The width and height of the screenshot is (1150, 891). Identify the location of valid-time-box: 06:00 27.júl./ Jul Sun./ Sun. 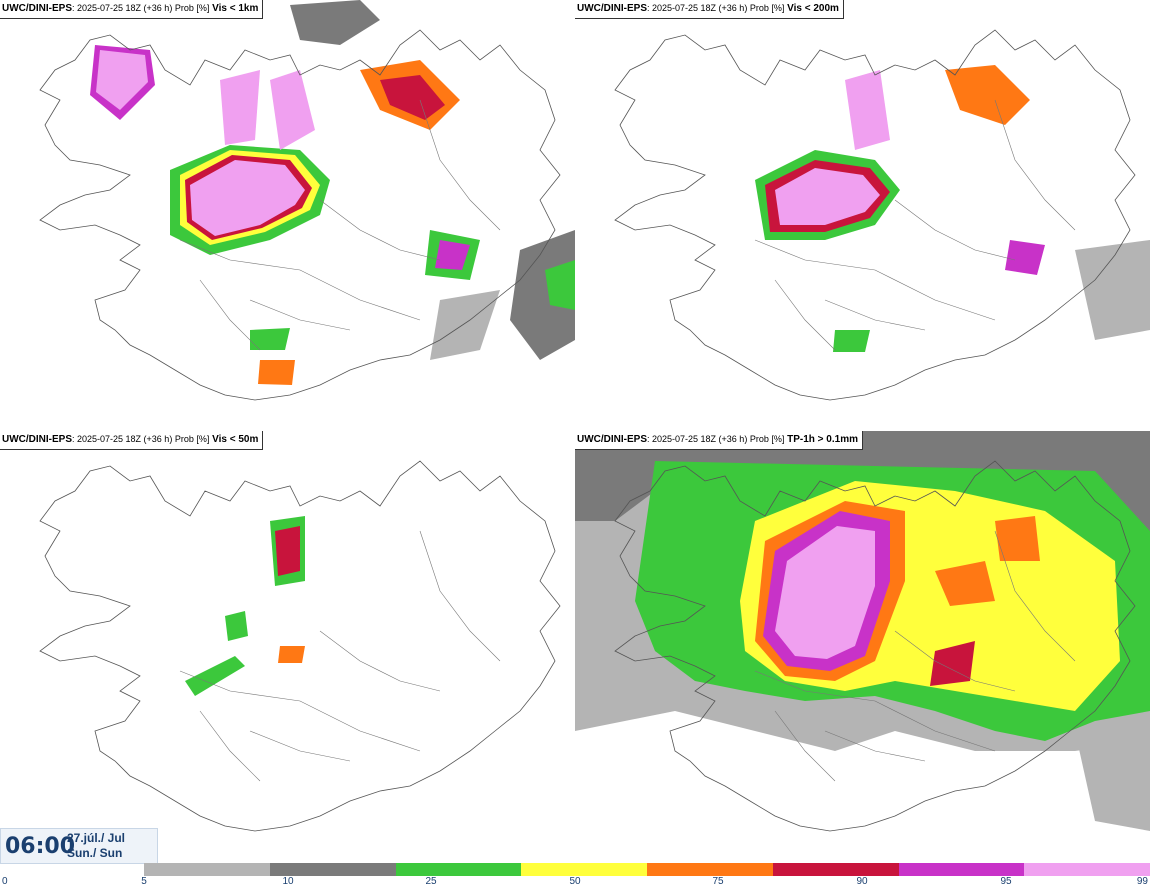
(79, 846).